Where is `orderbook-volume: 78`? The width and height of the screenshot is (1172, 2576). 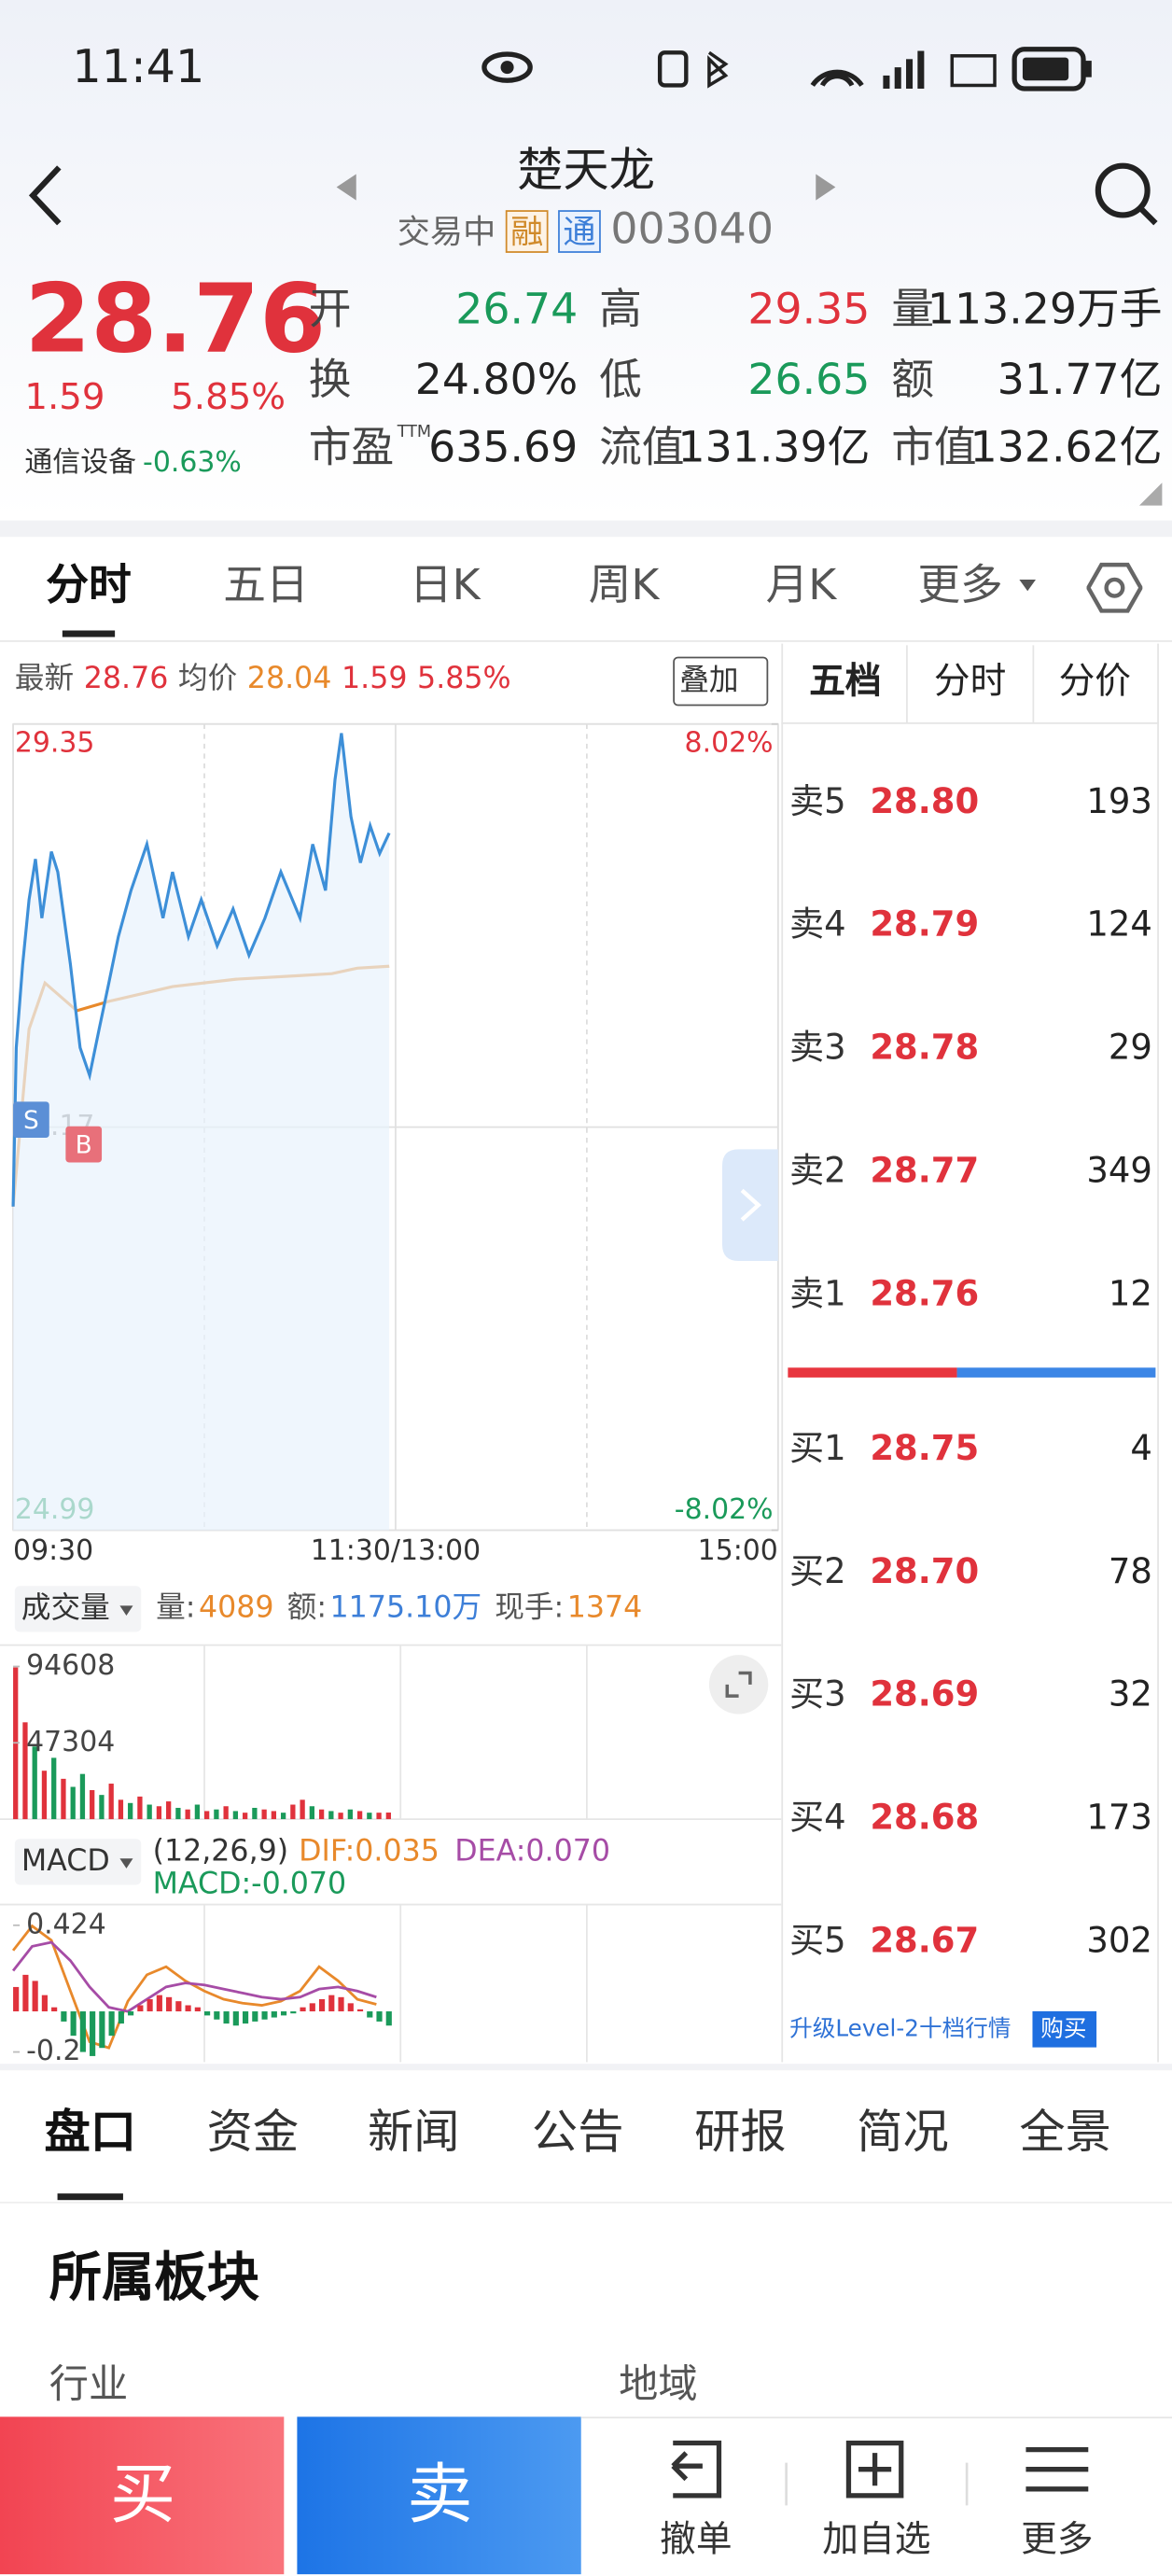 orderbook-volume: 78 is located at coordinates (1130, 1572).